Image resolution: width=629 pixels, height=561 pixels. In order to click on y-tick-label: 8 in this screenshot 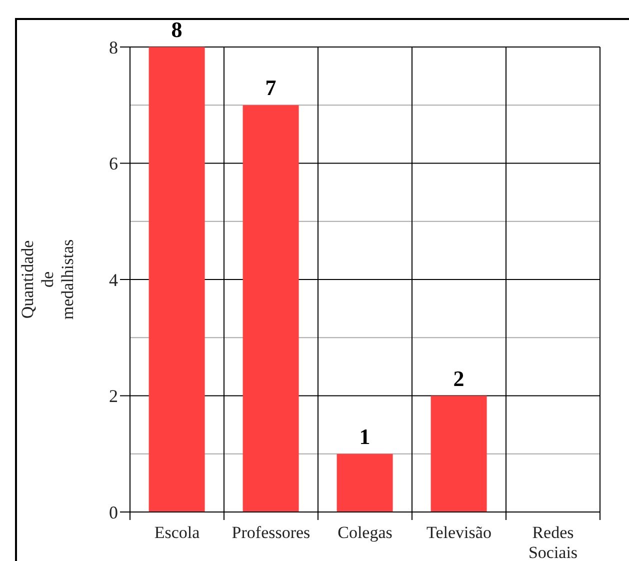, I will do `click(113, 47)`.